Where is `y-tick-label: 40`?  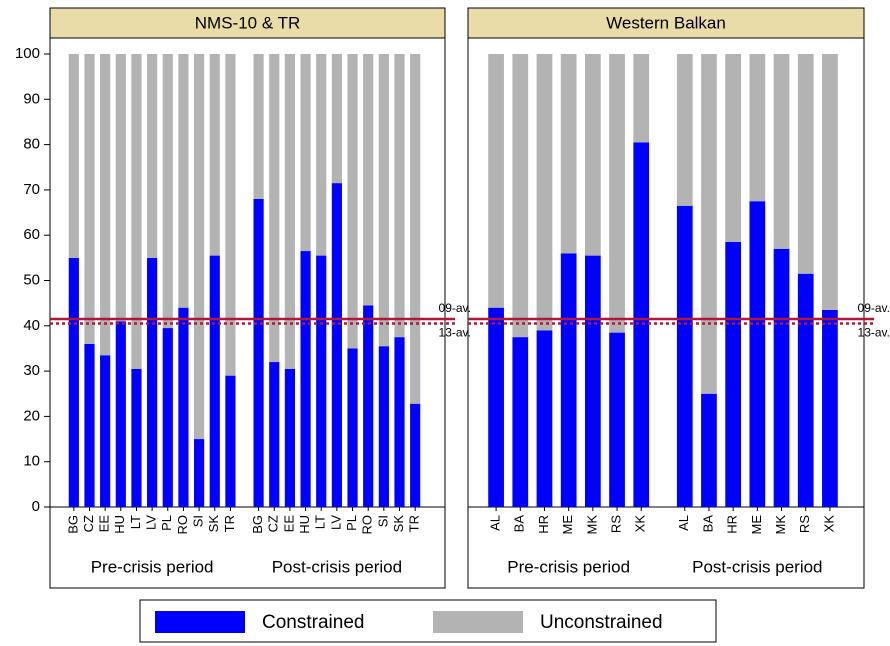 y-tick-label: 40 is located at coordinates (31, 325).